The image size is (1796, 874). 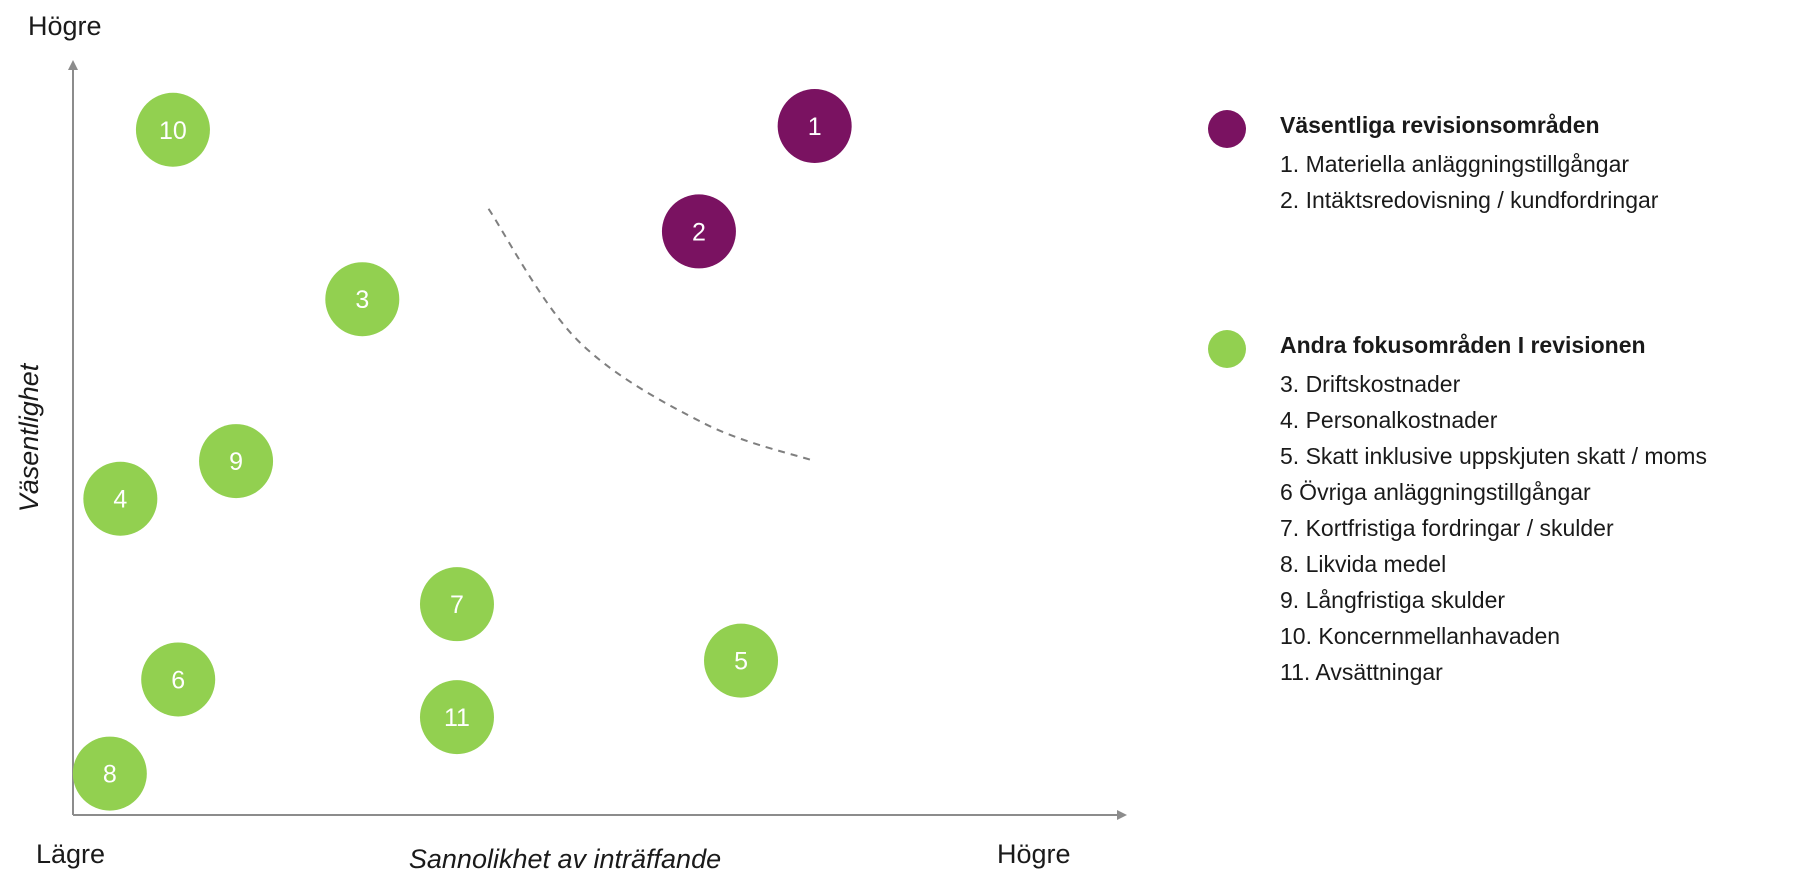 I want to click on legend-item: 9. Långfristiga skulder, so click(x=1393, y=600).